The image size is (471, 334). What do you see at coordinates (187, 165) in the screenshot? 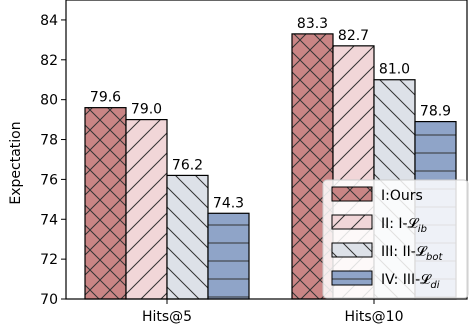
I see `bar-value-label: 76.2` at bounding box center [187, 165].